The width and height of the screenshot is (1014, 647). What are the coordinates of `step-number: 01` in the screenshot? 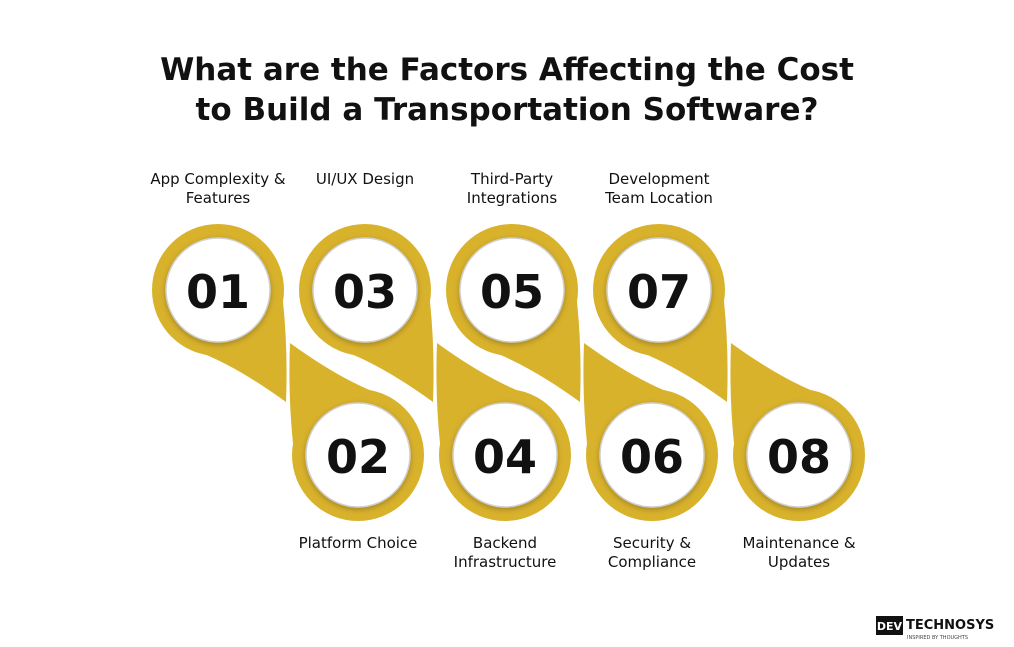 It's located at (218, 292).